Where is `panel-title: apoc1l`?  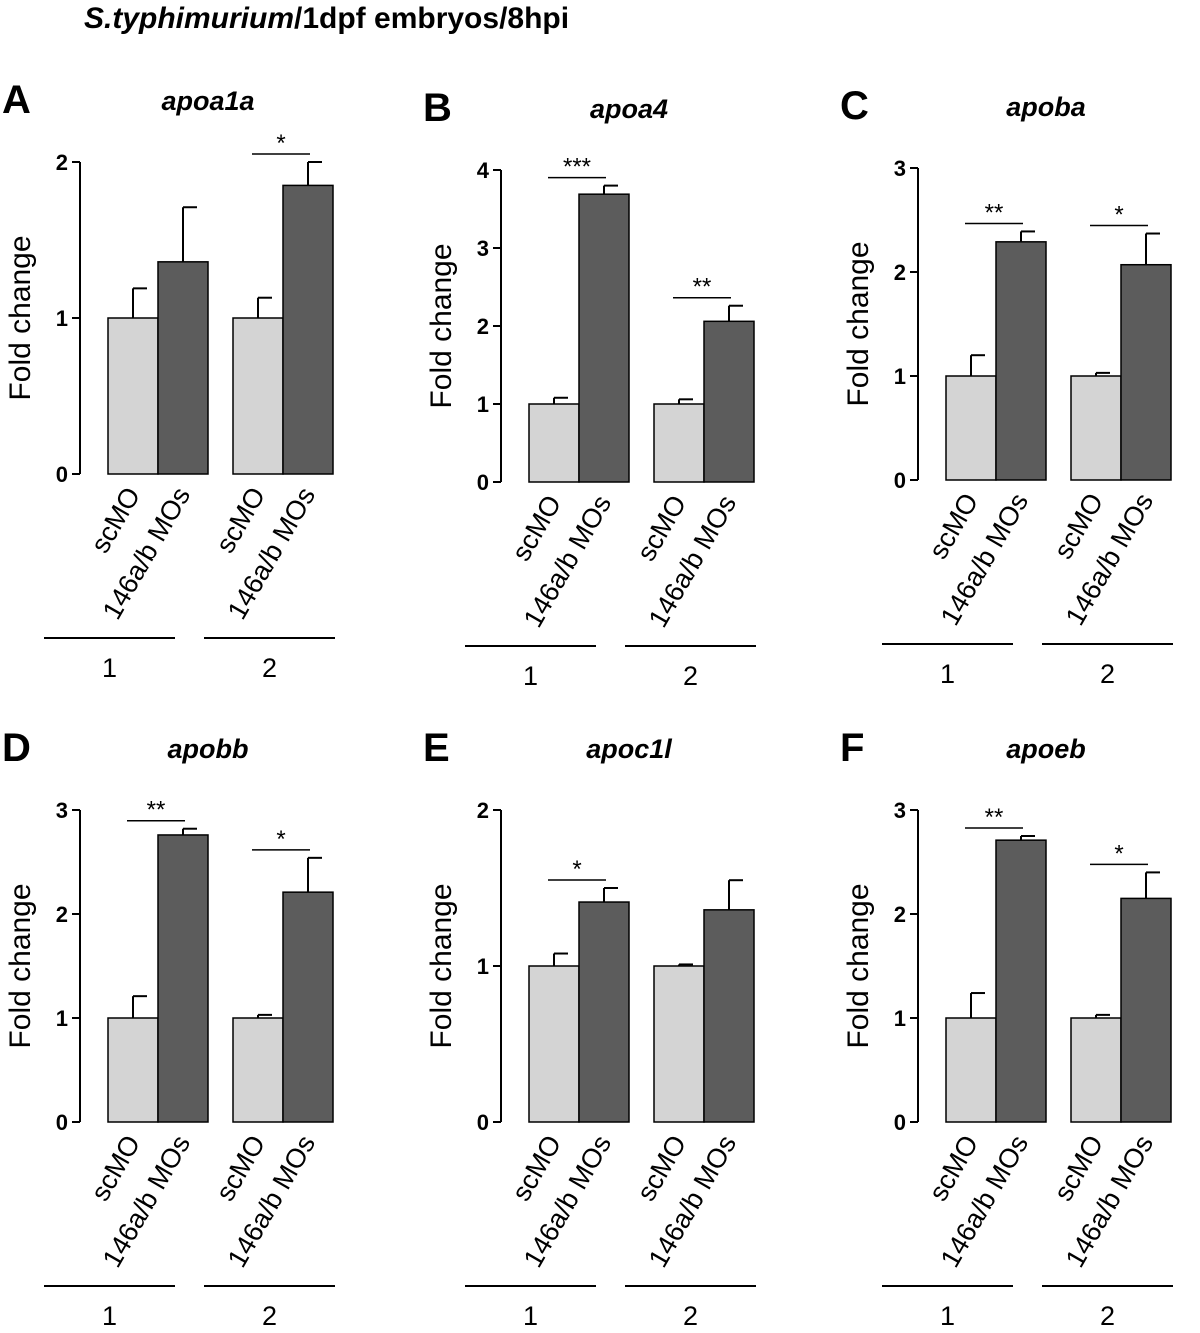
panel-title: apoc1l is located at coordinates (629, 749).